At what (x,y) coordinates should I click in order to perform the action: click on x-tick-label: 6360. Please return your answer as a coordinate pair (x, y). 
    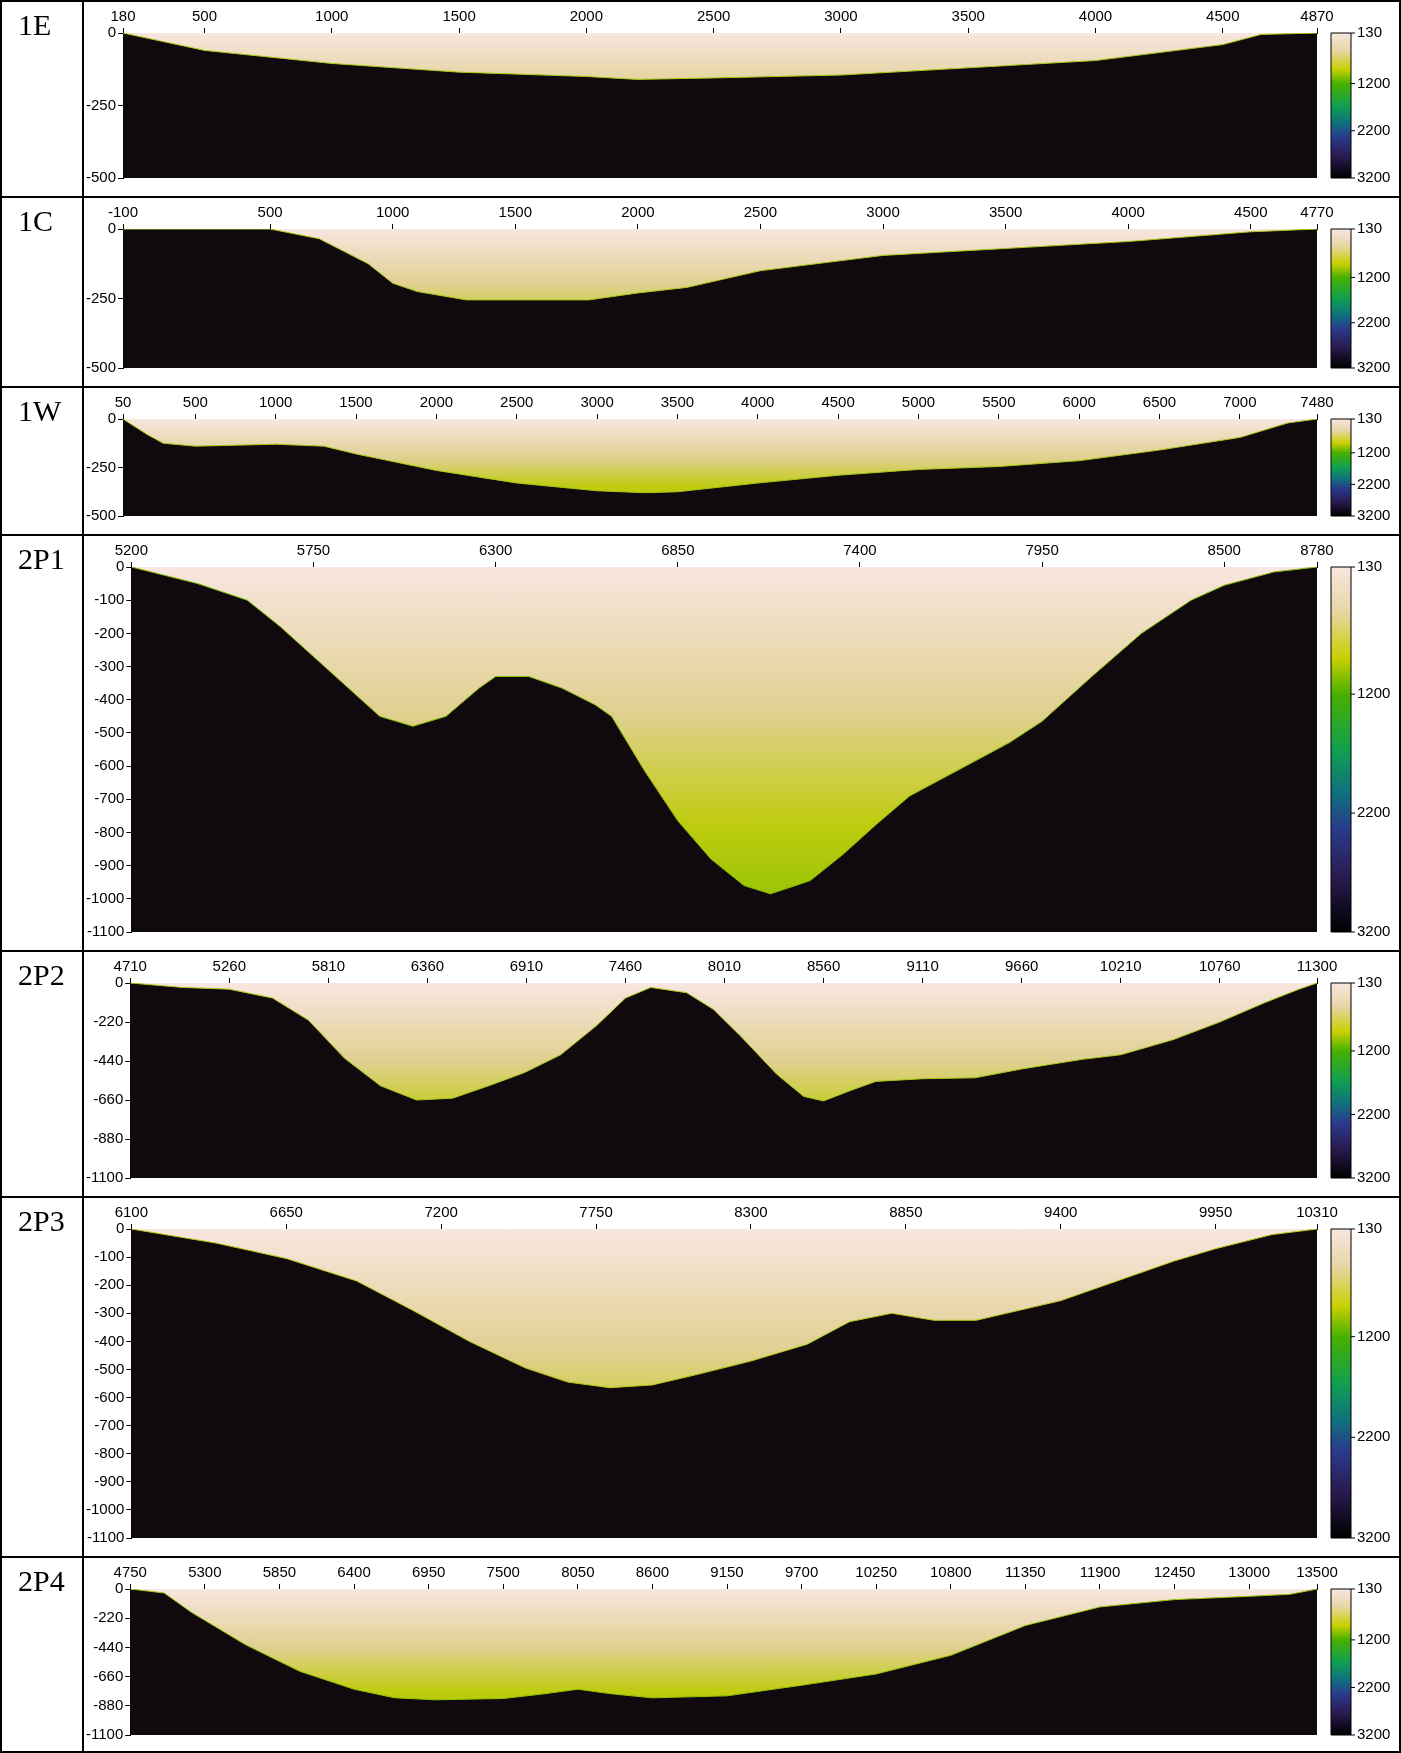
    Looking at the image, I should click on (427, 966).